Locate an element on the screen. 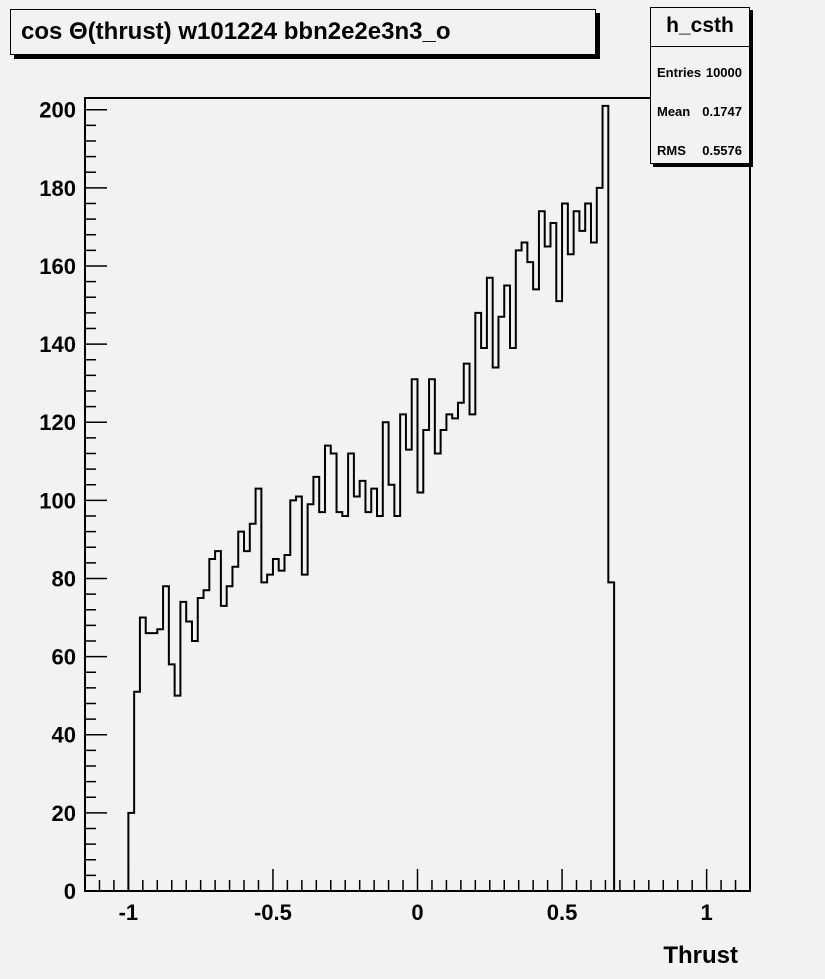  y-tick-label: 100 is located at coordinates (57, 500).